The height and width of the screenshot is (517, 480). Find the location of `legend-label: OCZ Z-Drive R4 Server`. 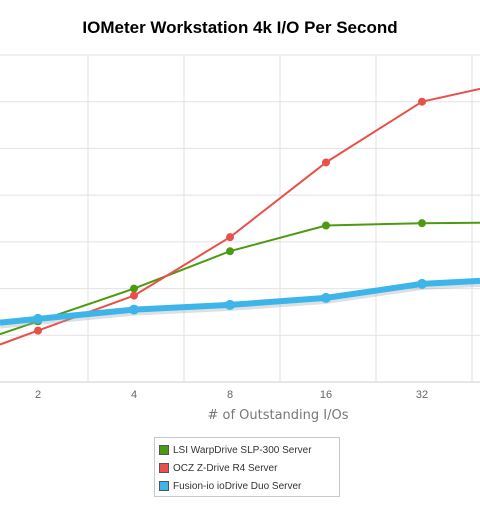

legend-label: OCZ Z-Drive R4 Server is located at coordinates (225, 468).